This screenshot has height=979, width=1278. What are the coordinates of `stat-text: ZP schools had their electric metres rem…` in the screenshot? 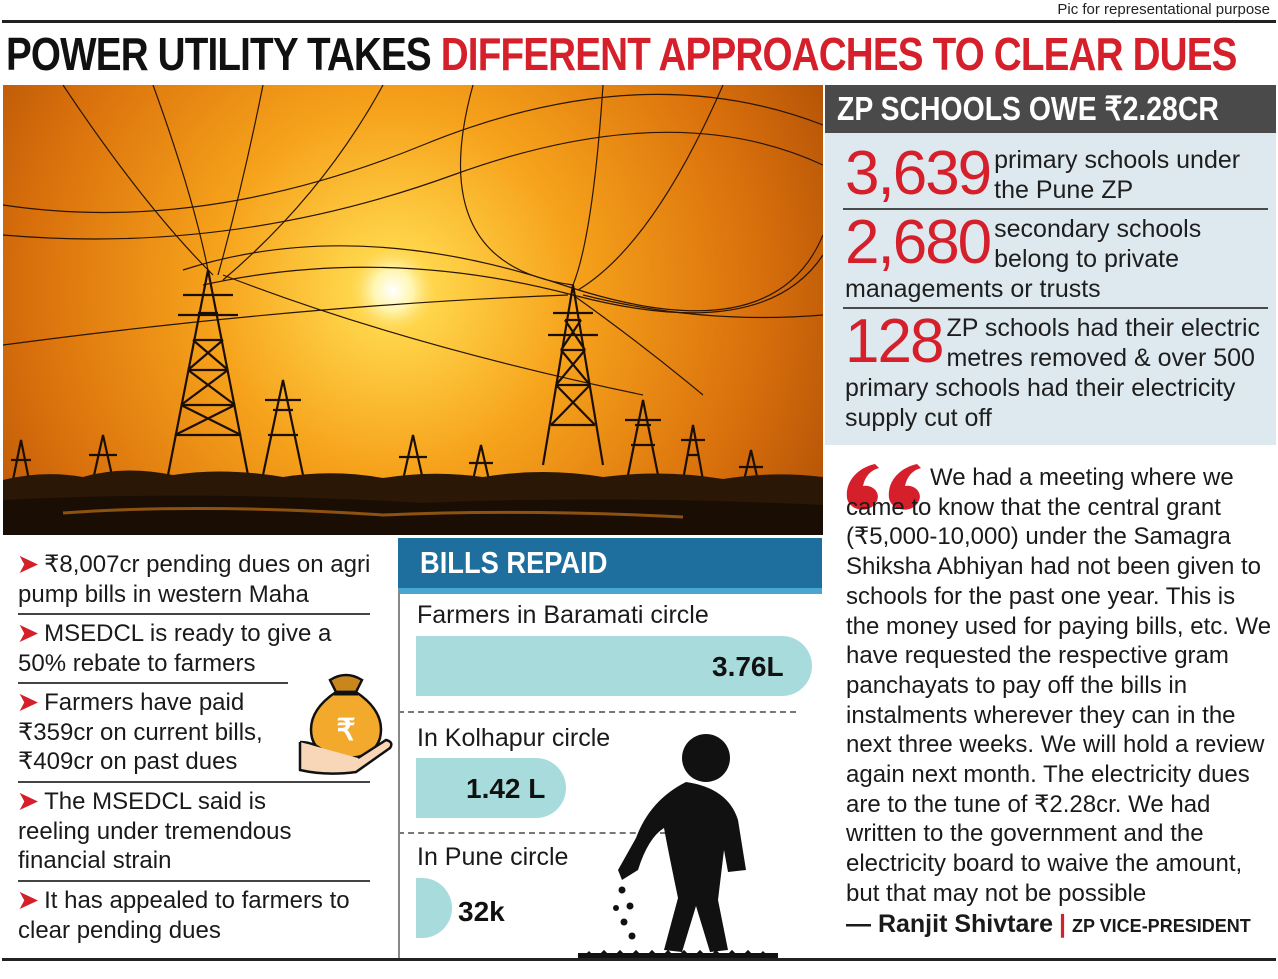 It's located at (1053, 373).